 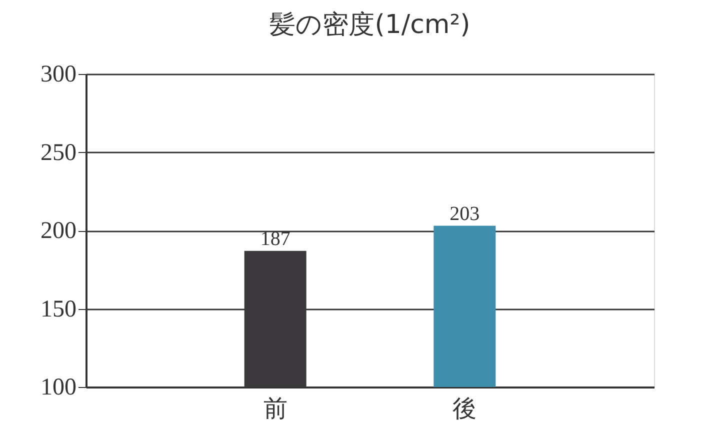 I want to click on y-tick-label: 150, so click(x=58, y=309).